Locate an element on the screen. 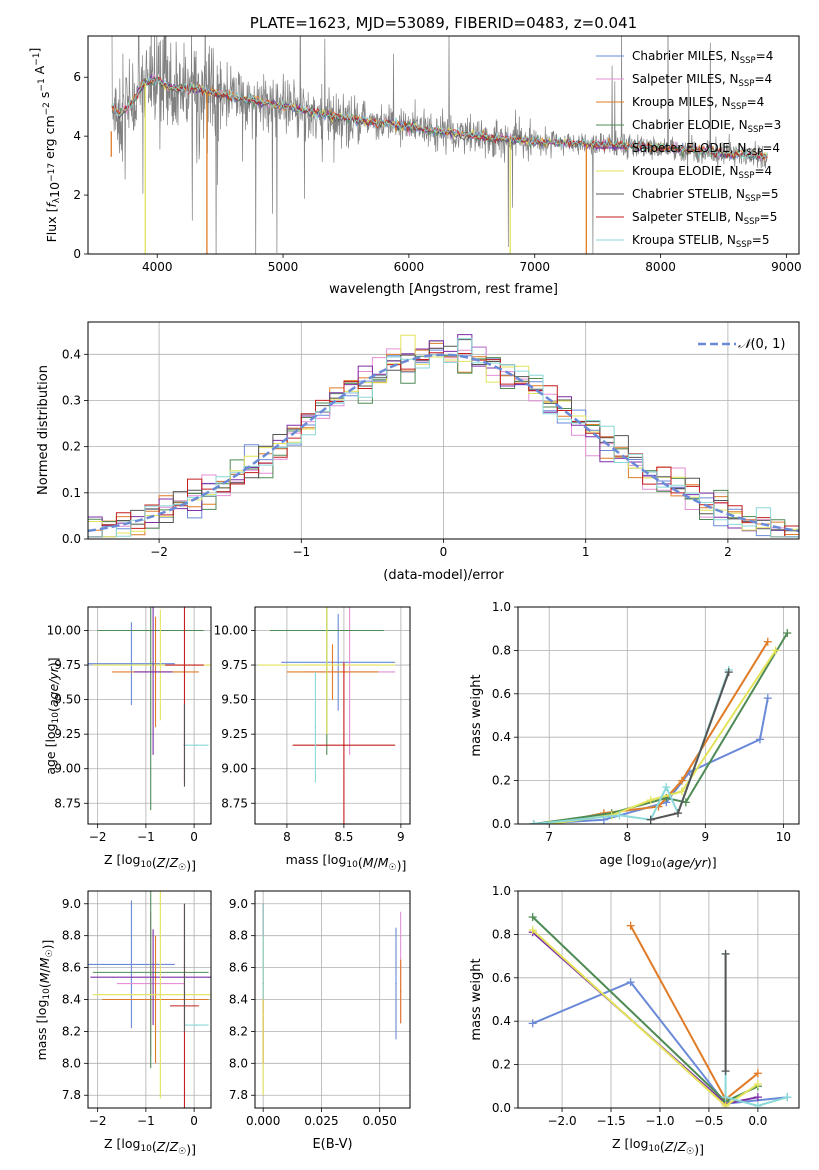  plot-area-mass_vs_ebv is located at coordinates (332, 999).